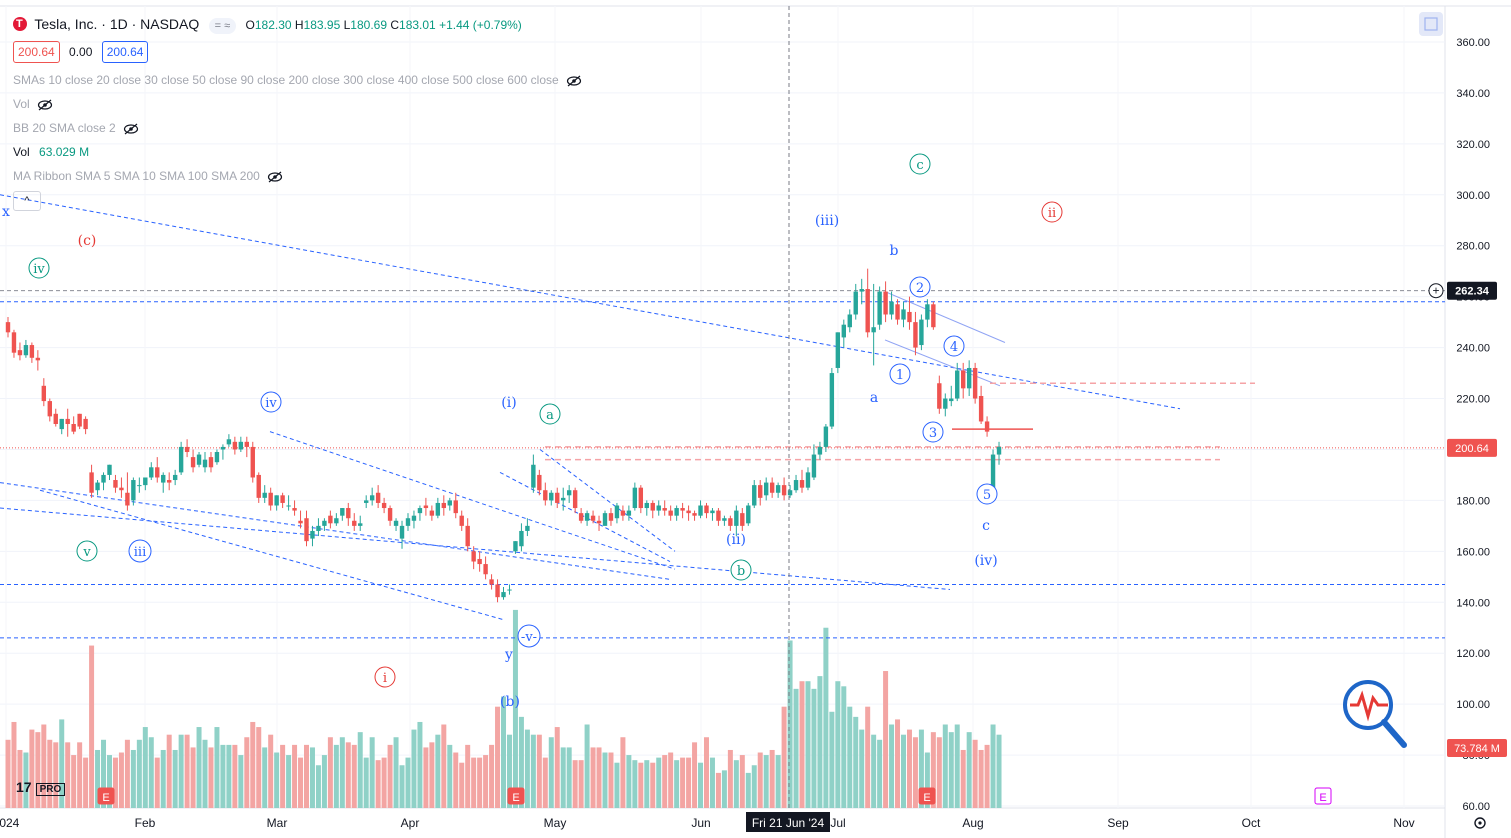 The width and height of the screenshot is (1511, 838). Describe the element at coordinates (33, 104) in the screenshot. I see `vol-hidden-indicator: Vol` at that location.